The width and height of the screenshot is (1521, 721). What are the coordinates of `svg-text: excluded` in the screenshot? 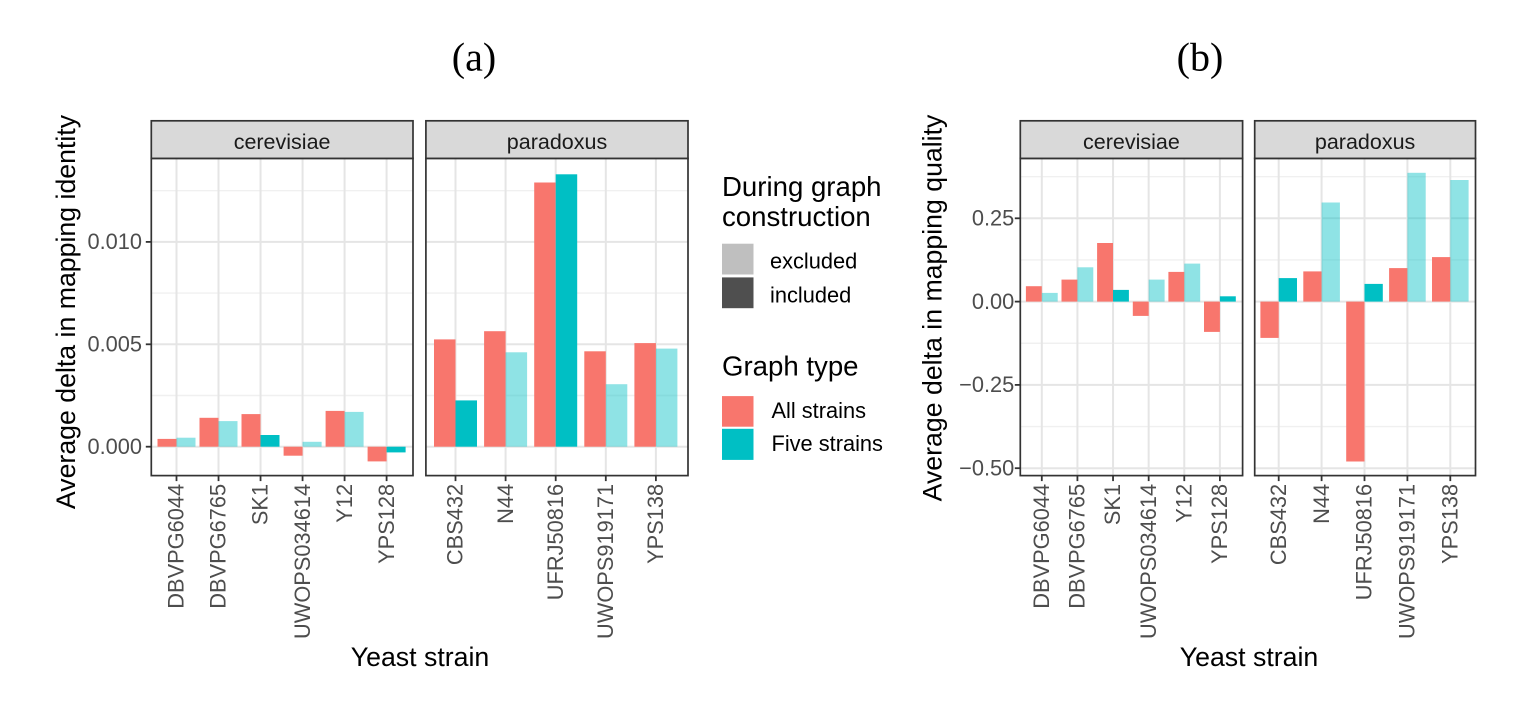 It's located at (813, 260).